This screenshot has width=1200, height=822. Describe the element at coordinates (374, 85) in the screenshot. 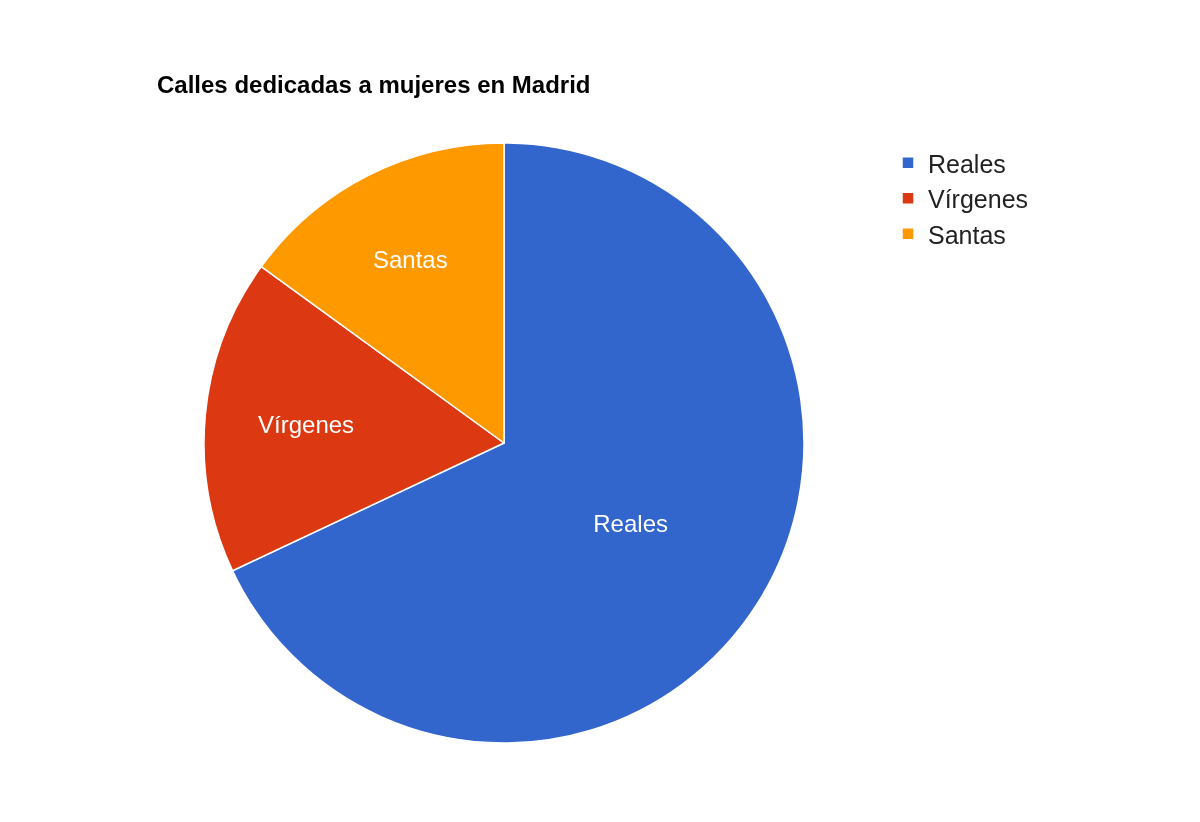

I see `chart-title: Calles dedicadas a mujeres en Madrid` at that location.